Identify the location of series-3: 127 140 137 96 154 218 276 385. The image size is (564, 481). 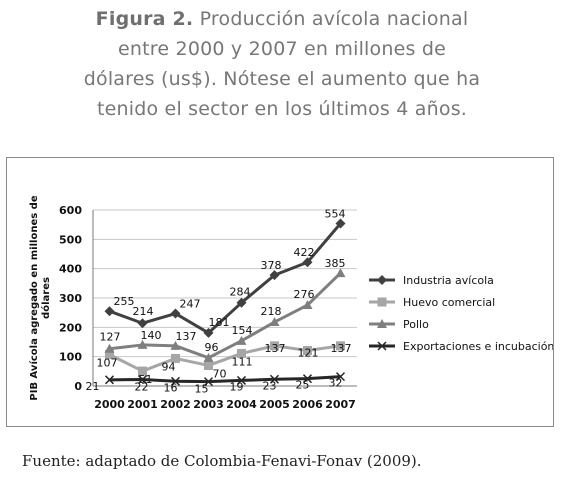
(223, 309).